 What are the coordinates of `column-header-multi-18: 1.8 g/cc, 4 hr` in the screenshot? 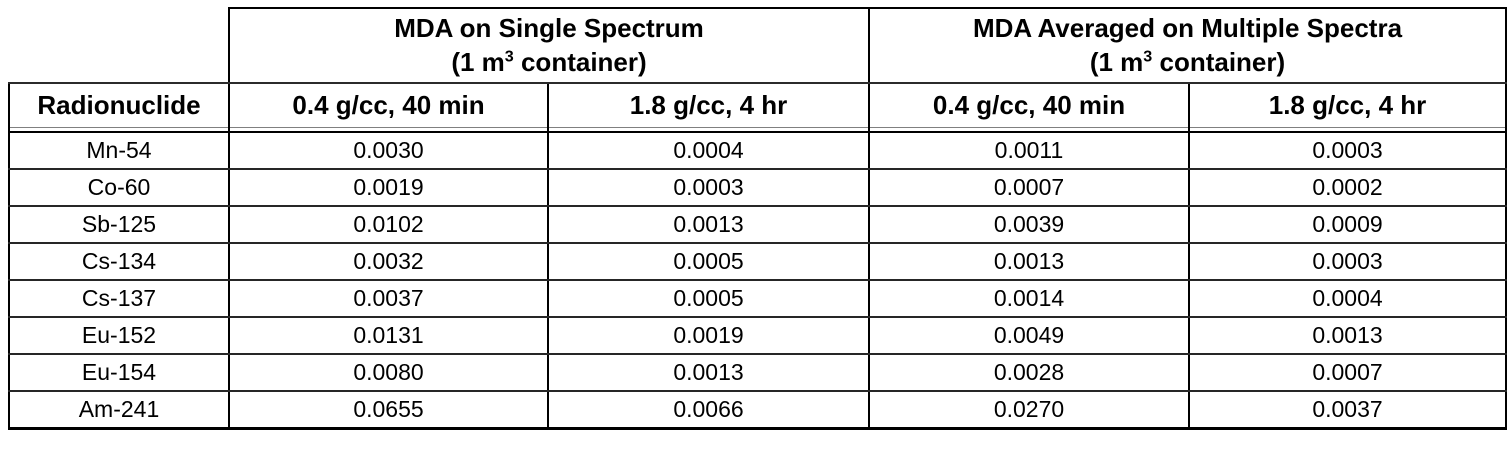 It's located at (1347, 105).